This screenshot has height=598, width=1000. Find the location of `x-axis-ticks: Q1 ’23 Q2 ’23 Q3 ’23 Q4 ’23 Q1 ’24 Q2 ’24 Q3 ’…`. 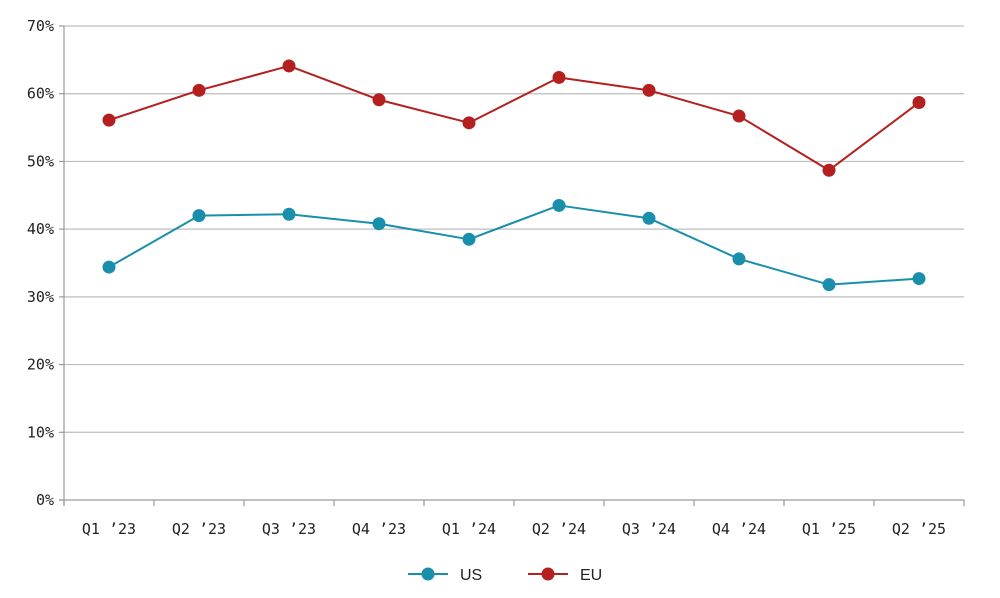

x-axis-ticks: Q1 ’23 Q2 ’23 Q3 ’23 Q4 ’23 Q1 ’24 Q2 ’24 Q3 ’… is located at coordinates (514, 519).